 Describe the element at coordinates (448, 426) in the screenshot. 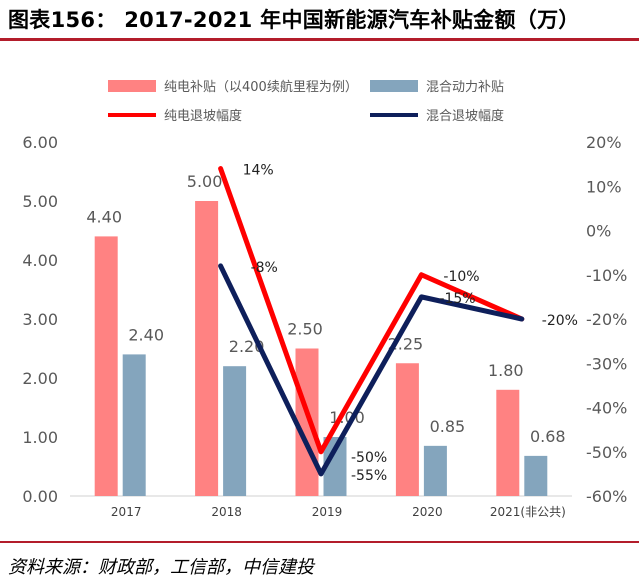

I see `bar-data-label: 0.85` at that location.